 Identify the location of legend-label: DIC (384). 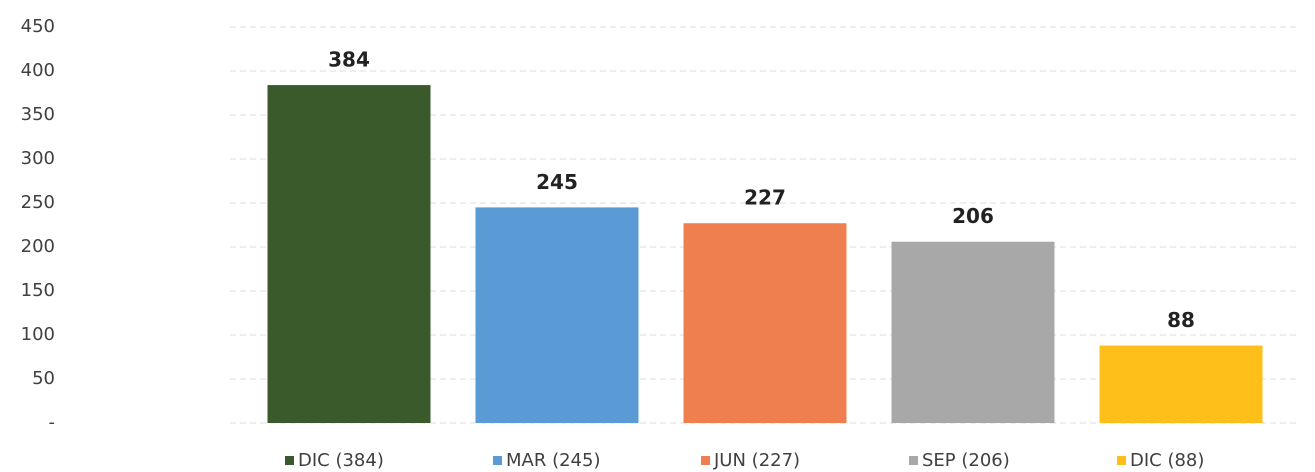
(341, 460).